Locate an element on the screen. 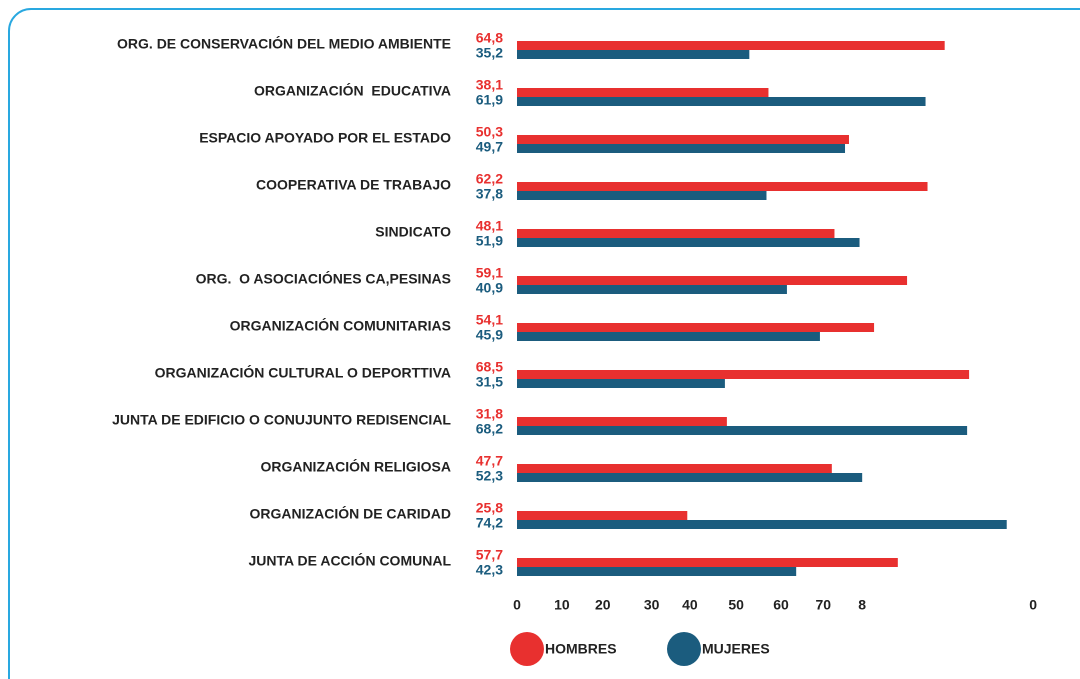 This screenshot has width=1080, height=679. category-label: COOPERATIVA DE TRABAJO is located at coordinates (353, 185).